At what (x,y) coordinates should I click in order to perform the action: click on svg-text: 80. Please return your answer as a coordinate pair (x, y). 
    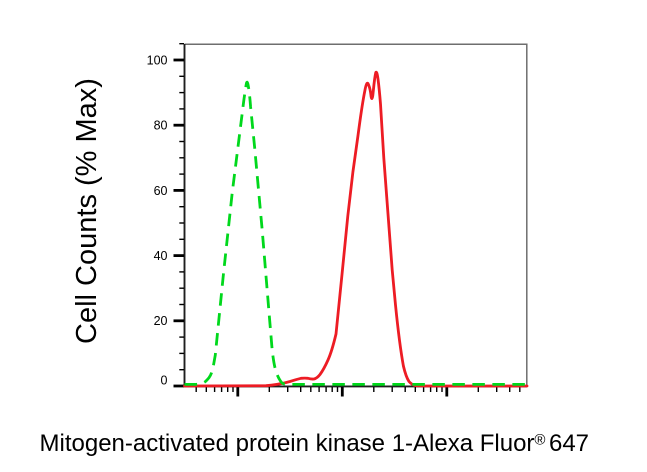
    Looking at the image, I should click on (161, 126).